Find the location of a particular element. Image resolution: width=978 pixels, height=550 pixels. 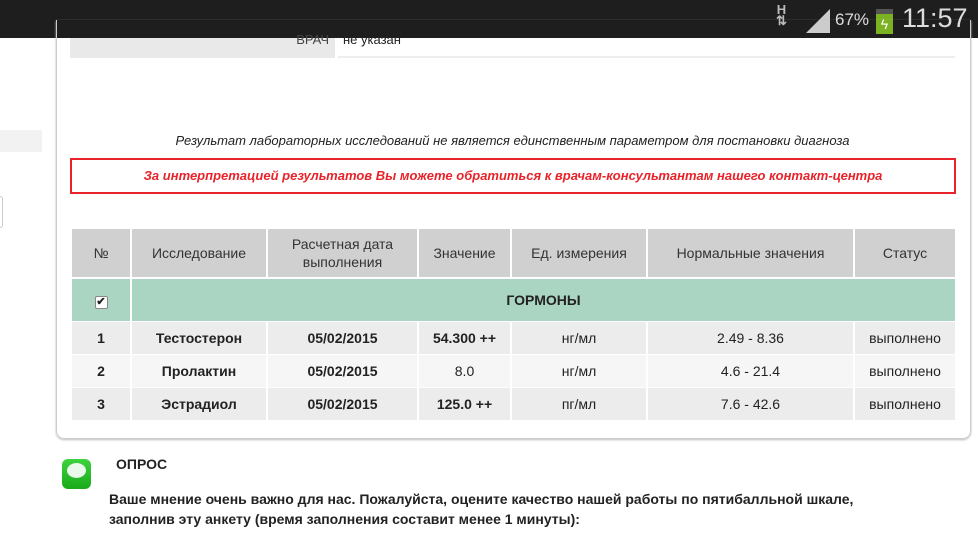

side-panel-fragment is located at coordinates (21, 141).